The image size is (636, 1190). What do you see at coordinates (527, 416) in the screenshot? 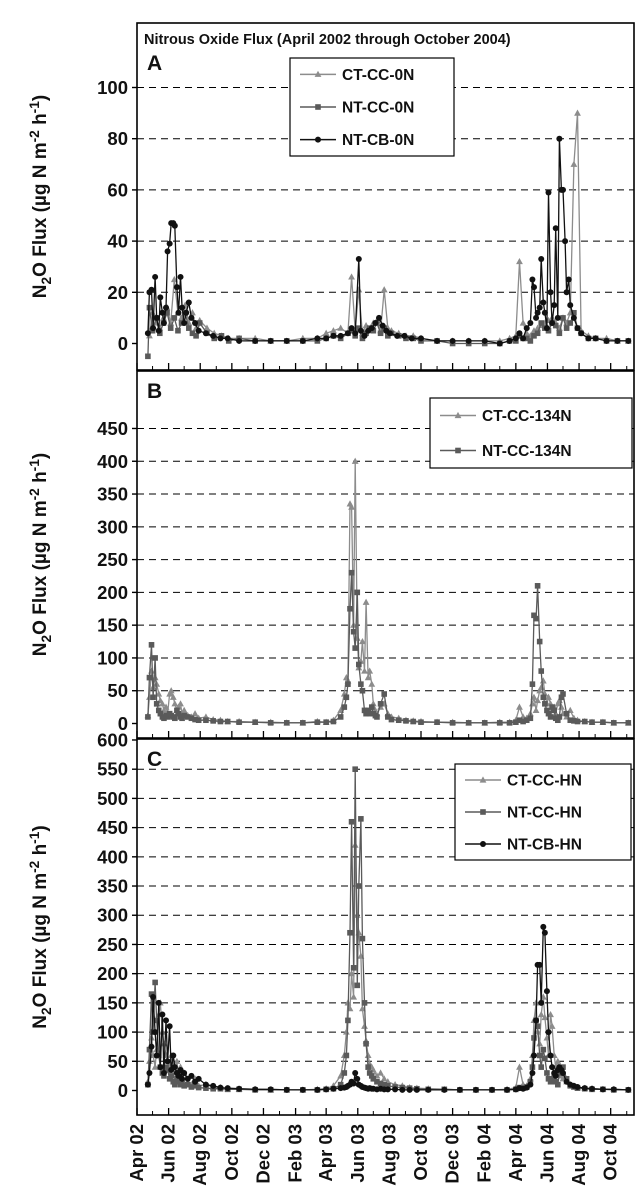
I see `legend-label: CT-CC-134N` at bounding box center [527, 416].